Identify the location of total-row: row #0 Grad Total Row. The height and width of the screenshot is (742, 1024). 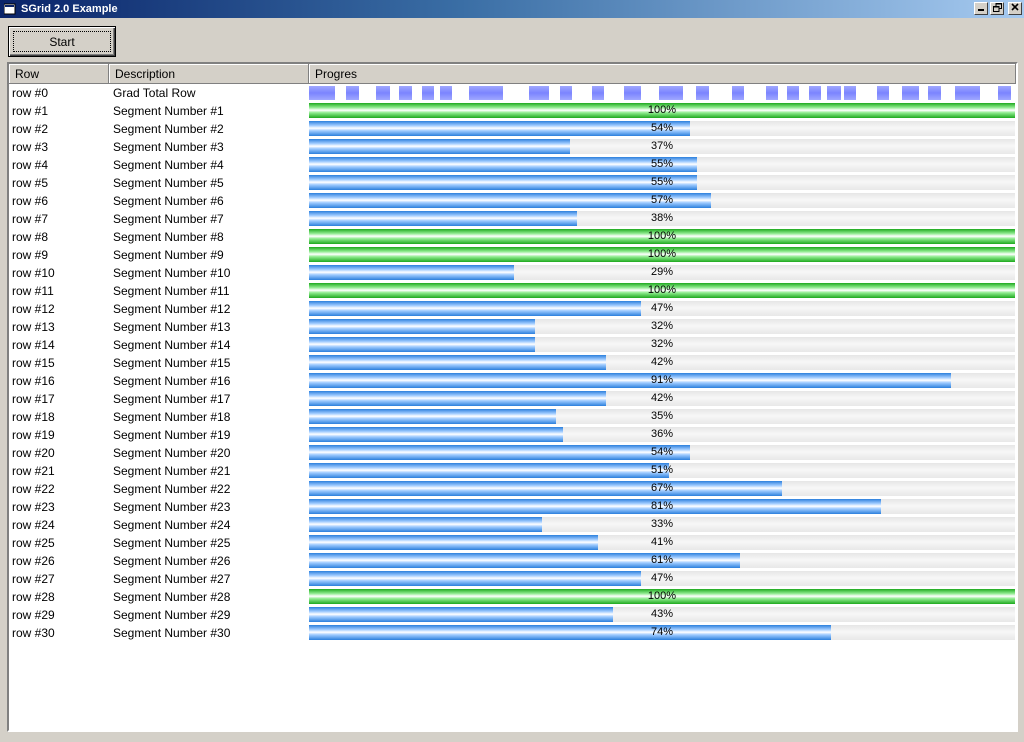
(512, 93).